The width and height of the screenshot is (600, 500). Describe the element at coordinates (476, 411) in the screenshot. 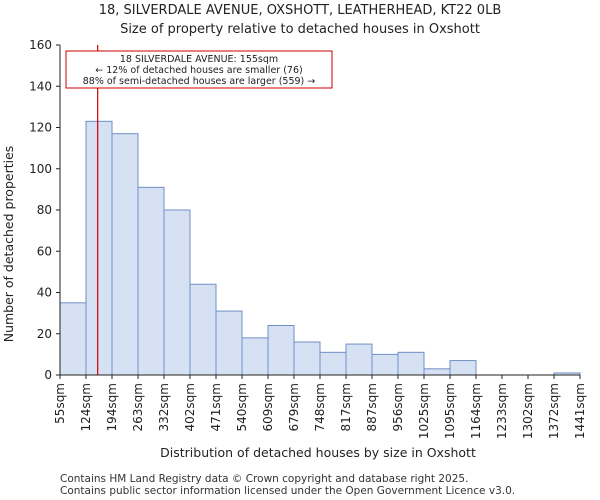

I see `x-tick-label: 1164sqm` at that location.